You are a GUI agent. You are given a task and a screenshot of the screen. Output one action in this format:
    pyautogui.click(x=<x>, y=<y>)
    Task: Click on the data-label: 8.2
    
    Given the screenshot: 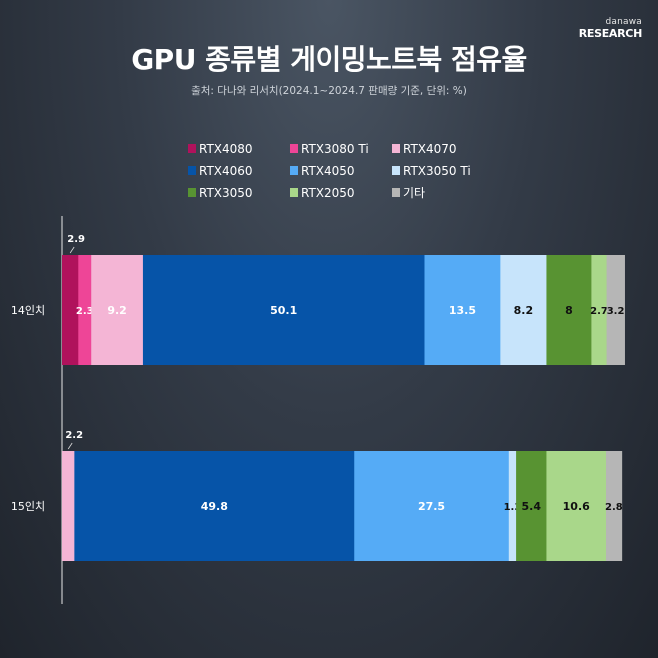 What is the action you would take?
    pyautogui.click(x=524, y=310)
    